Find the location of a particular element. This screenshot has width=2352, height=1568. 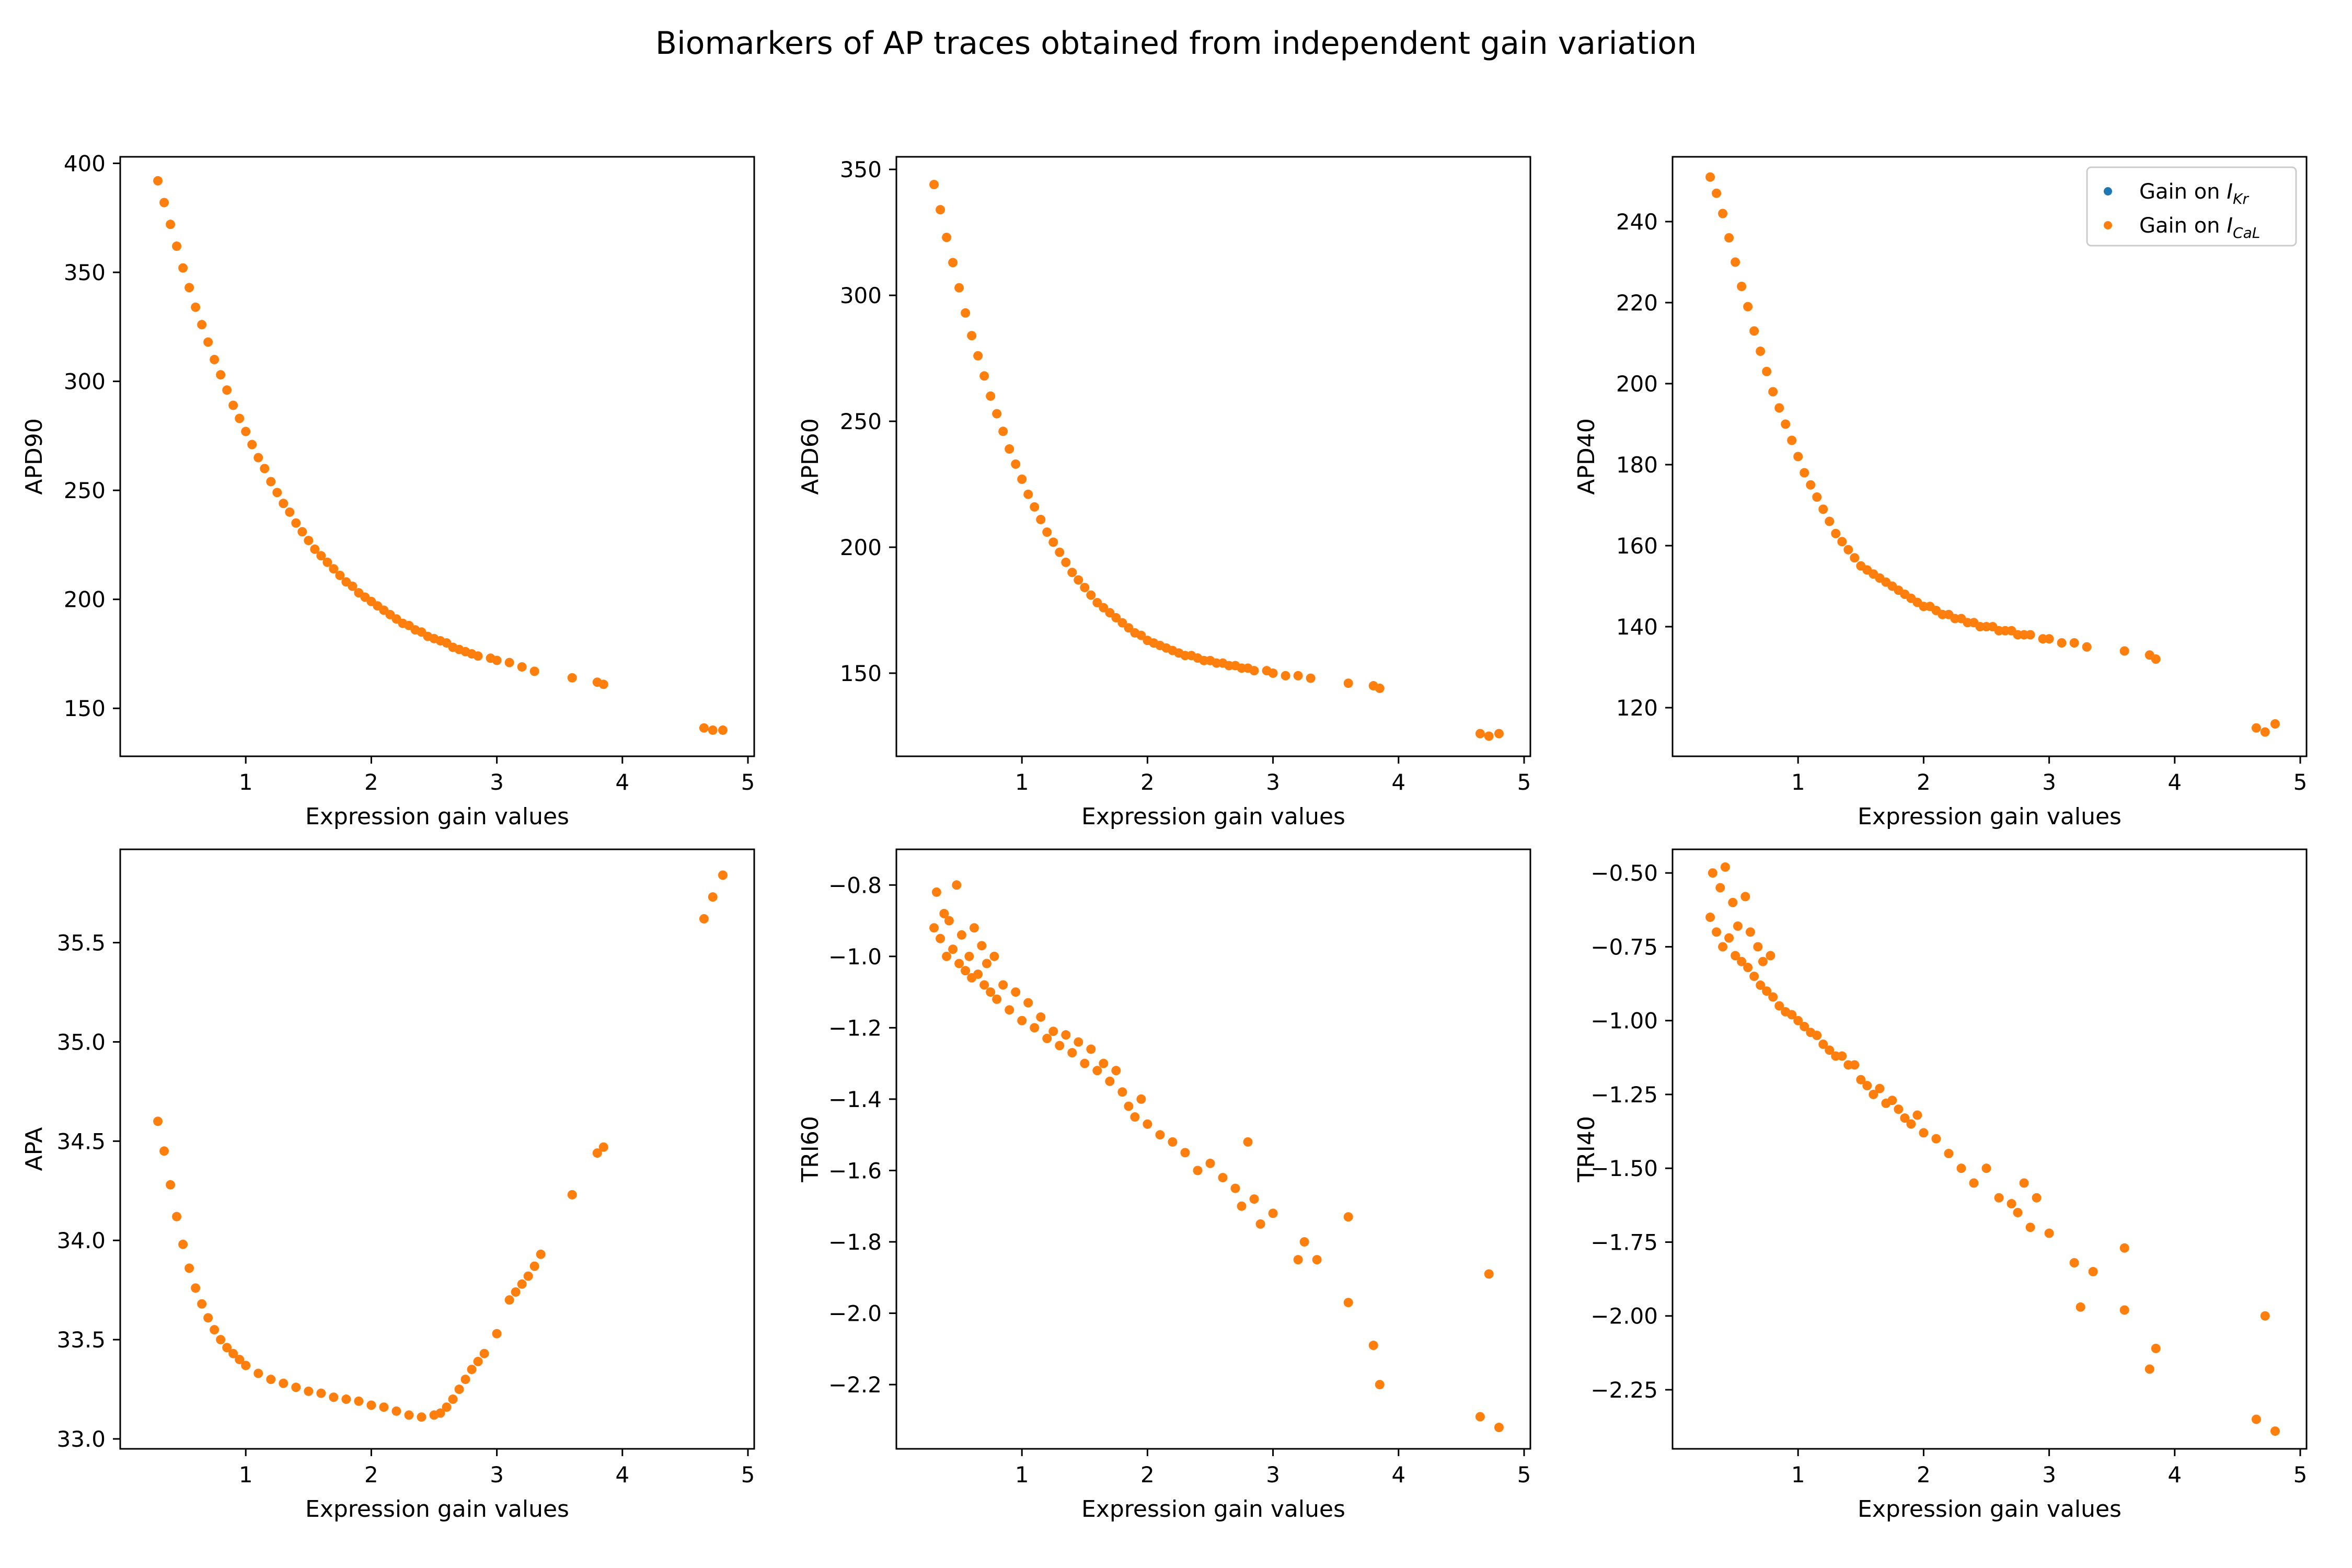

x-tick-label: 5 is located at coordinates (2300, 1475).